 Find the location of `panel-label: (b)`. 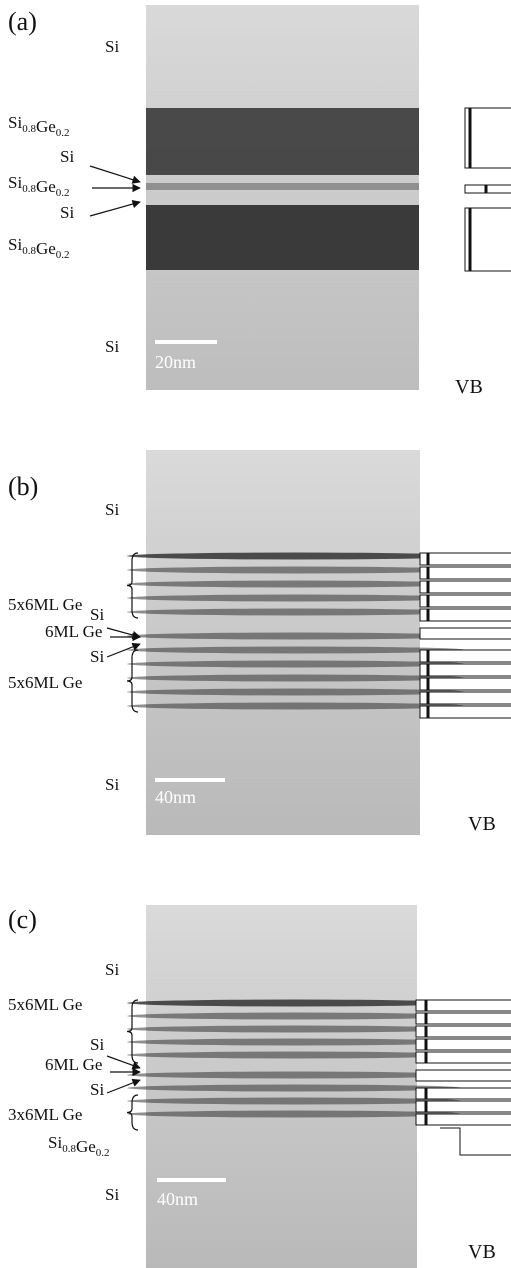

panel-label: (b) is located at coordinates (23, 486).